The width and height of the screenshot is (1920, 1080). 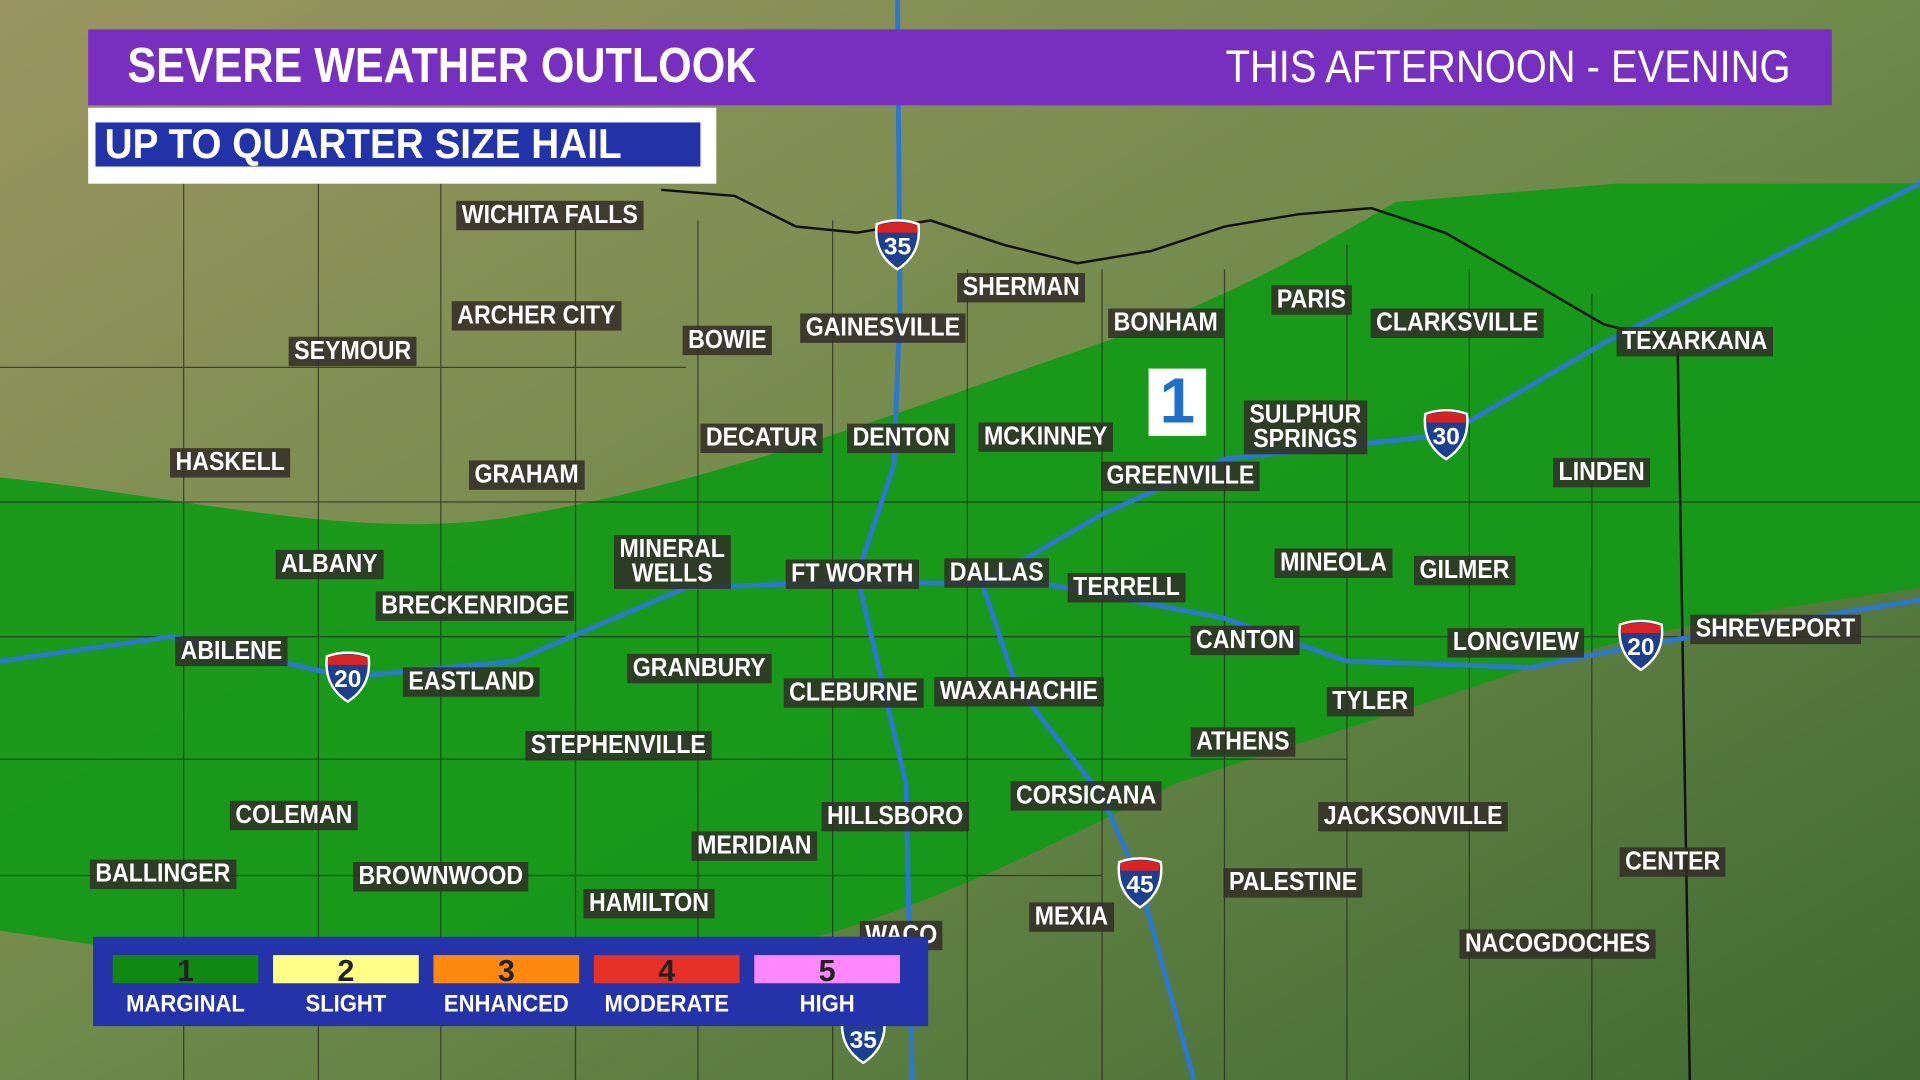 What do you see at coordinates (666, 1004) in the screenshot?
I see `legend-label: MODERATE` at bounding box center [666, 1004].